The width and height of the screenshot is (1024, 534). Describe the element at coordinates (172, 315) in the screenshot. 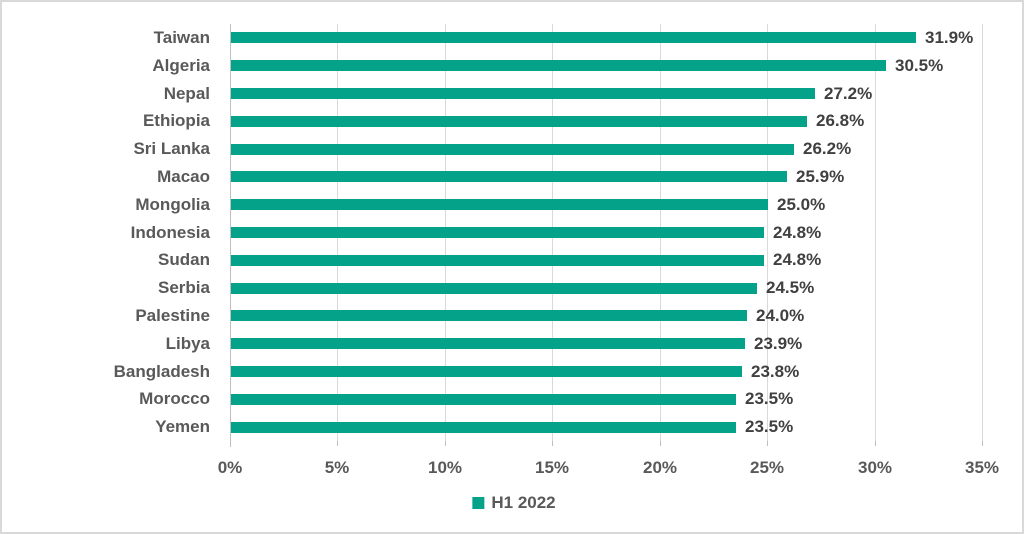

I see `category-label: Palestine` at that location.